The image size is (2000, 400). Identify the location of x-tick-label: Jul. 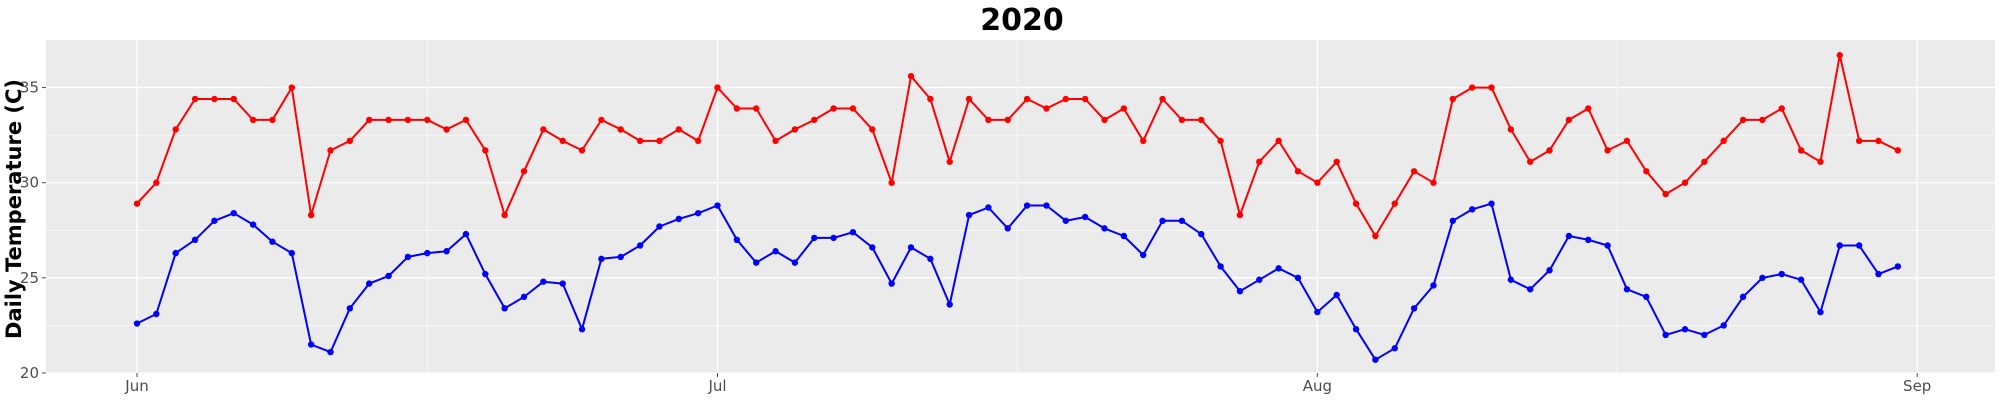
(716, 386).